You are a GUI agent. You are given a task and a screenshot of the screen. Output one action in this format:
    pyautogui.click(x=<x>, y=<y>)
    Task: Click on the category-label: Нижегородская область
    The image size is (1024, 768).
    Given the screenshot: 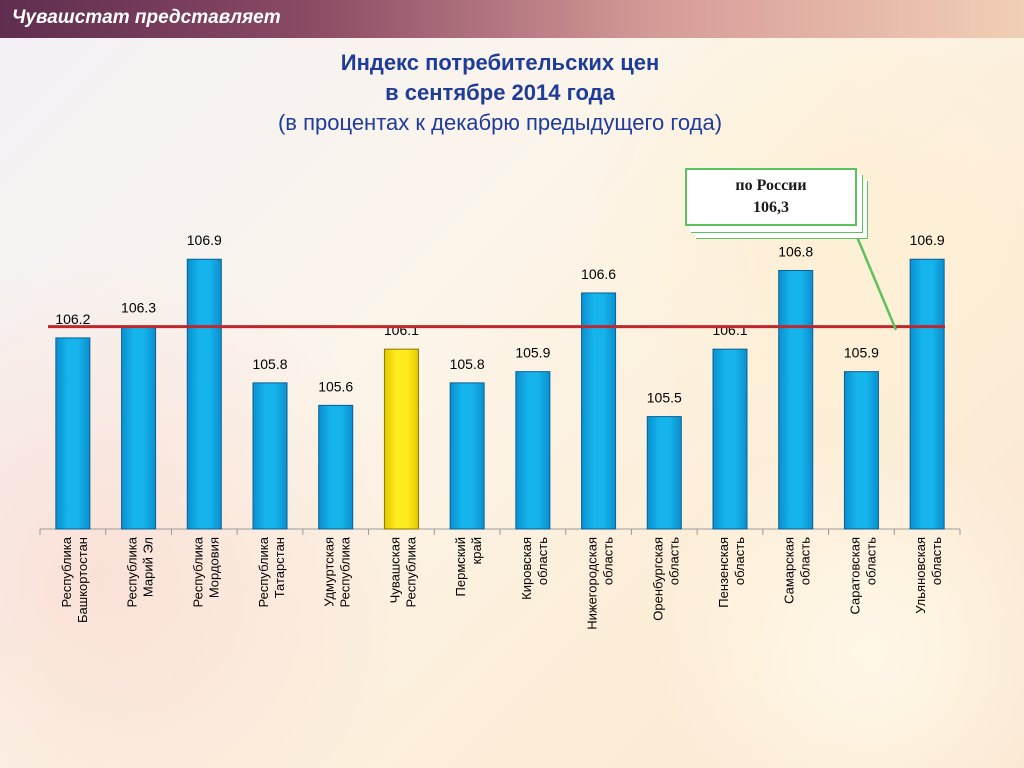 What is the action you would take?
    pyautogui.click(x=600, y=583)
    